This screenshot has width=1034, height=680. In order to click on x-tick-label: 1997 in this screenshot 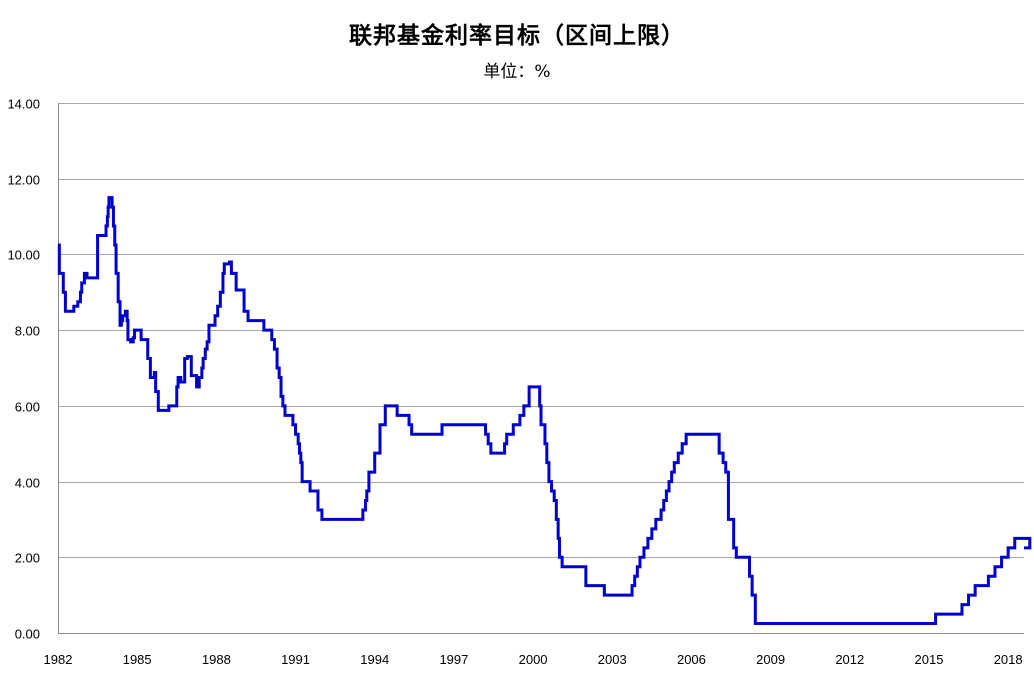, I will do `click(453, 659)`.